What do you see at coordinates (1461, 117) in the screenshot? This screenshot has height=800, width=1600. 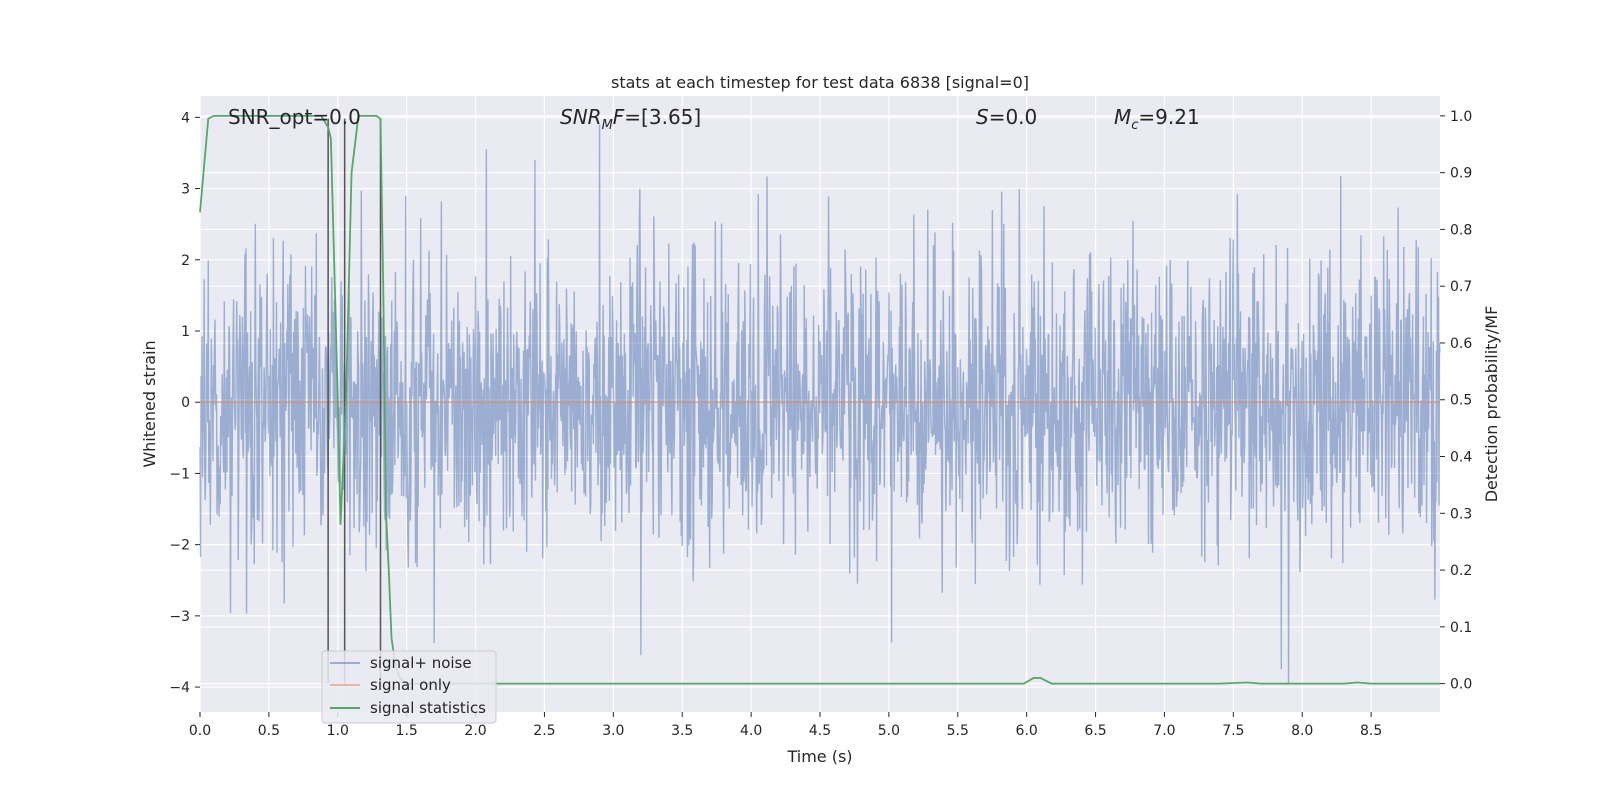 I see `y-tick-label-right: 1.0` at bounding box center [1461, 117].